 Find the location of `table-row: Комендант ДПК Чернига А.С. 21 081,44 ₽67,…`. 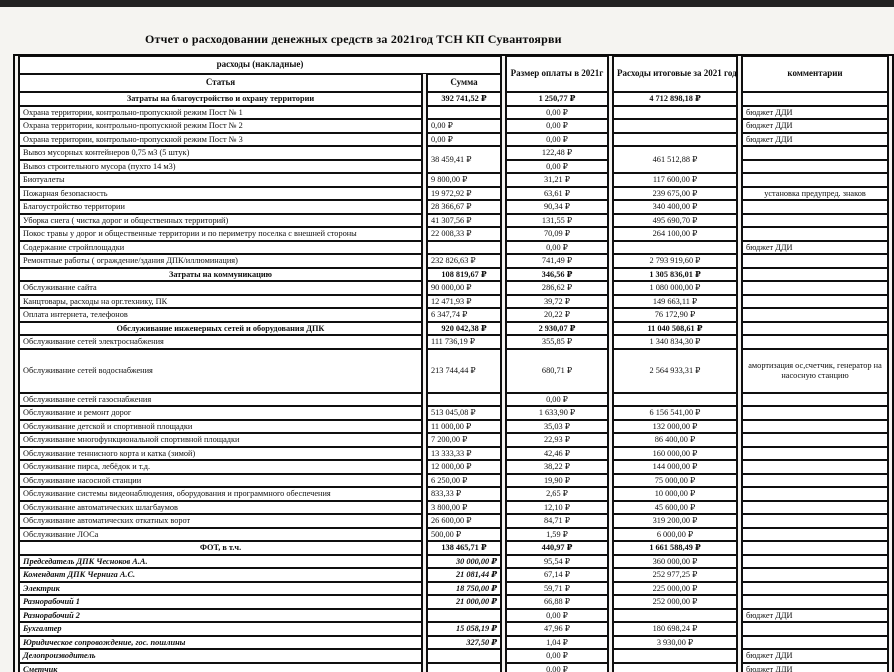

table-row: Комендант ДПК Чернига А.С. 21 081,44 ₽67,… is located at coordinates (453, 575).